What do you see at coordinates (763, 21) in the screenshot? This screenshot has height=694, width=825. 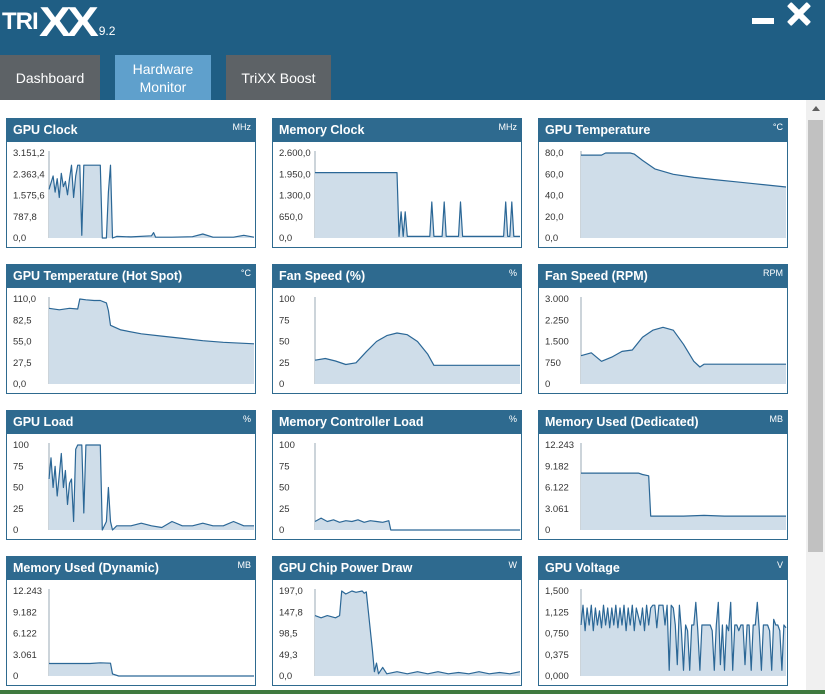 I see `minimize-icon` at bounding box center [763, 21].